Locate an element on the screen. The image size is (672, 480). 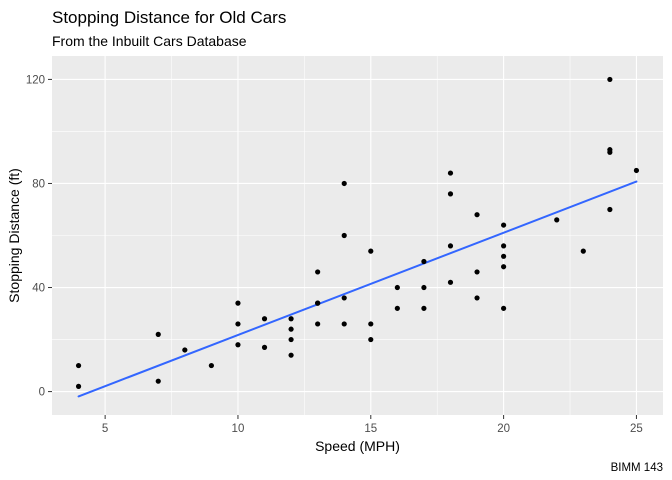
y-axis-title: Stopping Distance (ft) is located at coordinates (14, 235).